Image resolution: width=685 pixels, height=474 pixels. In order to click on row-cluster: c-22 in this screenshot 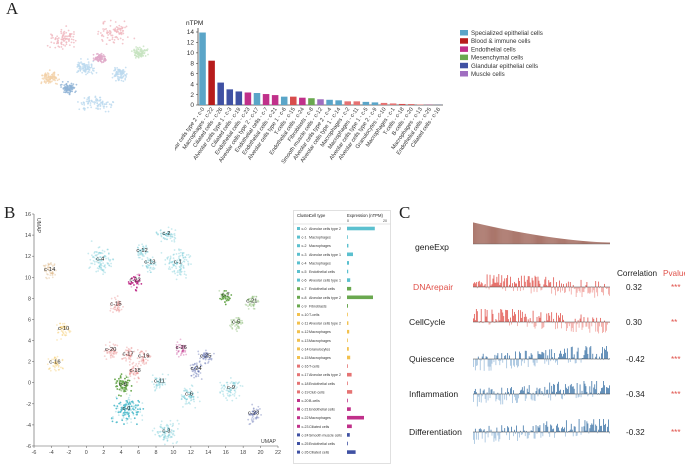, I will do `click(305, 418)`.